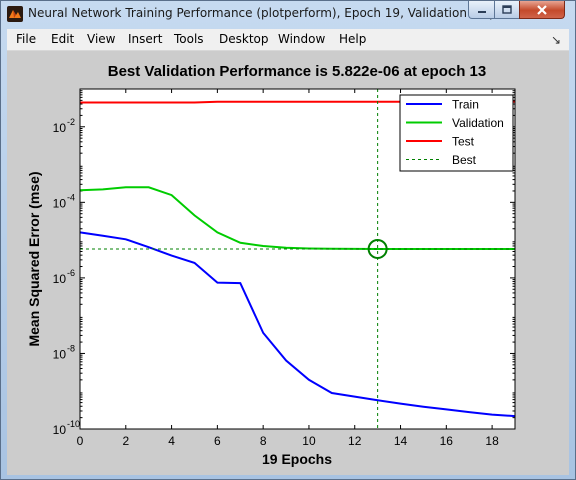 This screenshot has height=480, width=576. I want to click on x-tick-label: 14, so click(401, 441).